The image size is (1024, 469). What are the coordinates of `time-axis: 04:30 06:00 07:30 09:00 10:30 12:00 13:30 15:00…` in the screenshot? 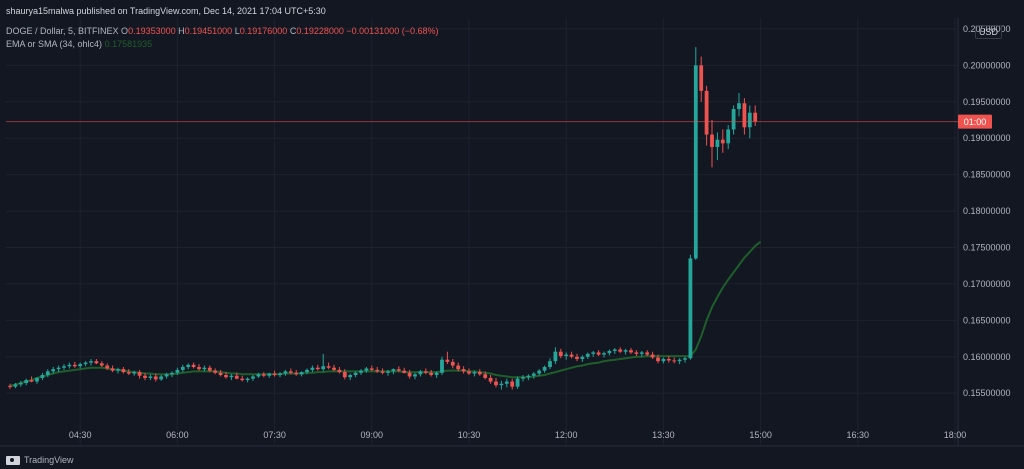 It's located at (546, 435).